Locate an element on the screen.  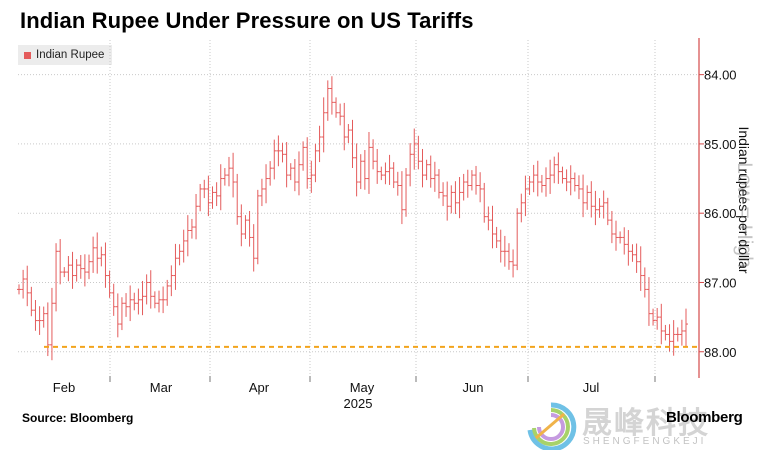
x-tick-label: May is located at coordinates (362, 387).